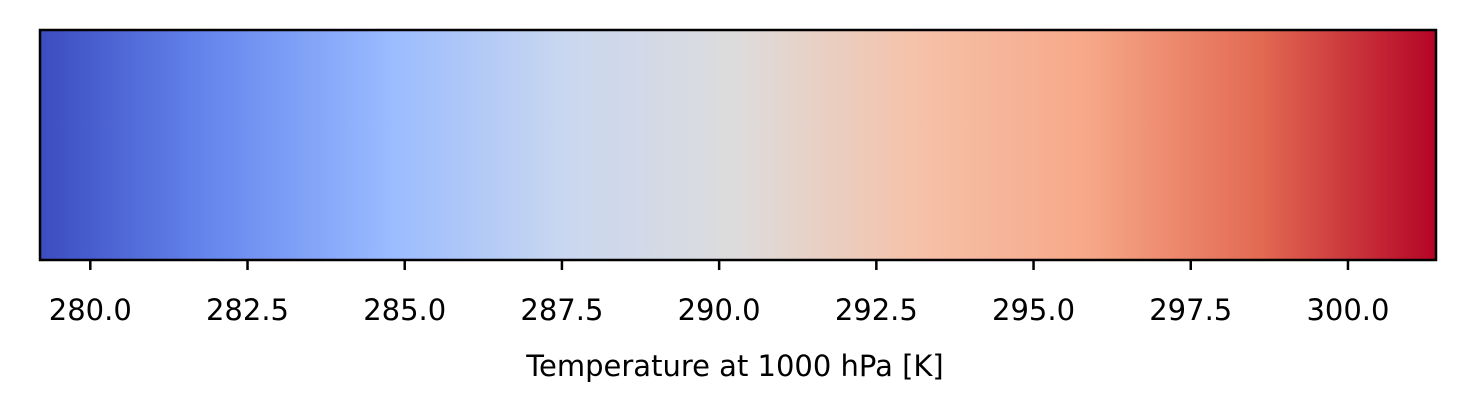  Describe the element at coordinates (1190, 310) in the screenshot. I see `tick-label: 297.5` at that location.